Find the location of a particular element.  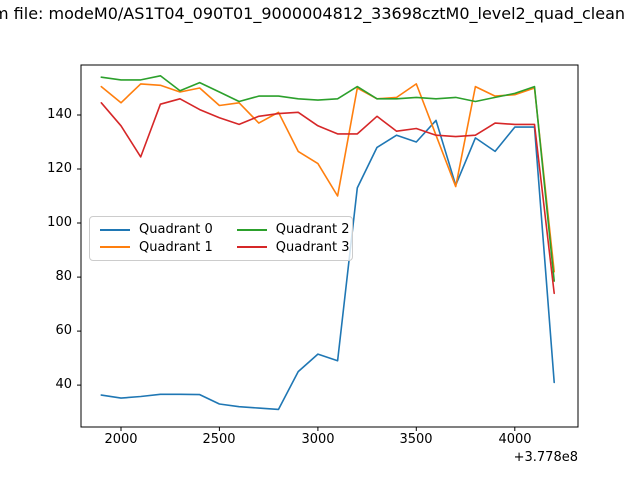

y-tick-label: 140 is located at coordinates (59, 114).